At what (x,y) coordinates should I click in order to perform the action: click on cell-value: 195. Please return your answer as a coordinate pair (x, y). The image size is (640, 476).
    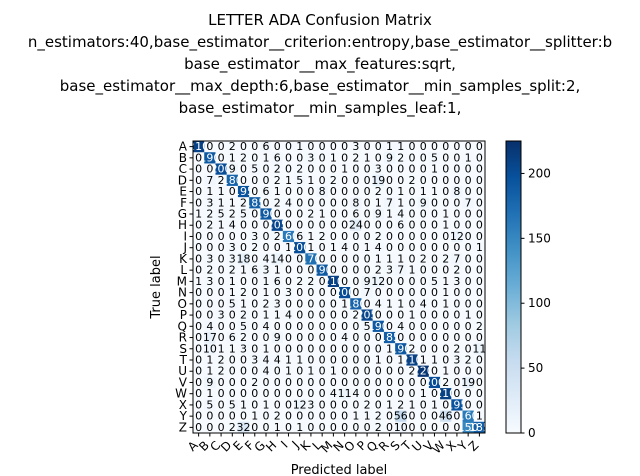
    Looking at the image, I should click on (243, 191).